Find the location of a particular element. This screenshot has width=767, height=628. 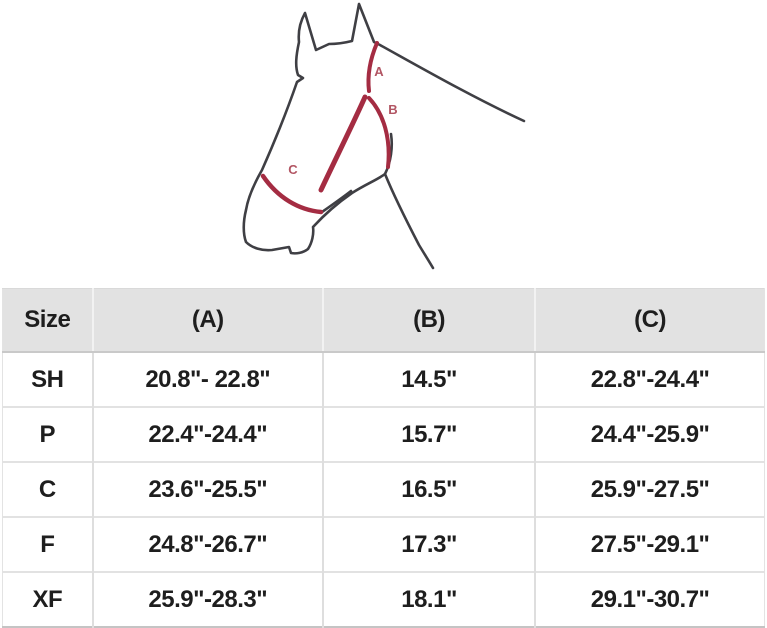

table-row-xf: XF 25.9"-28.3" 18.1" 29.1"-30.7" is located at coordinates (383, 599).